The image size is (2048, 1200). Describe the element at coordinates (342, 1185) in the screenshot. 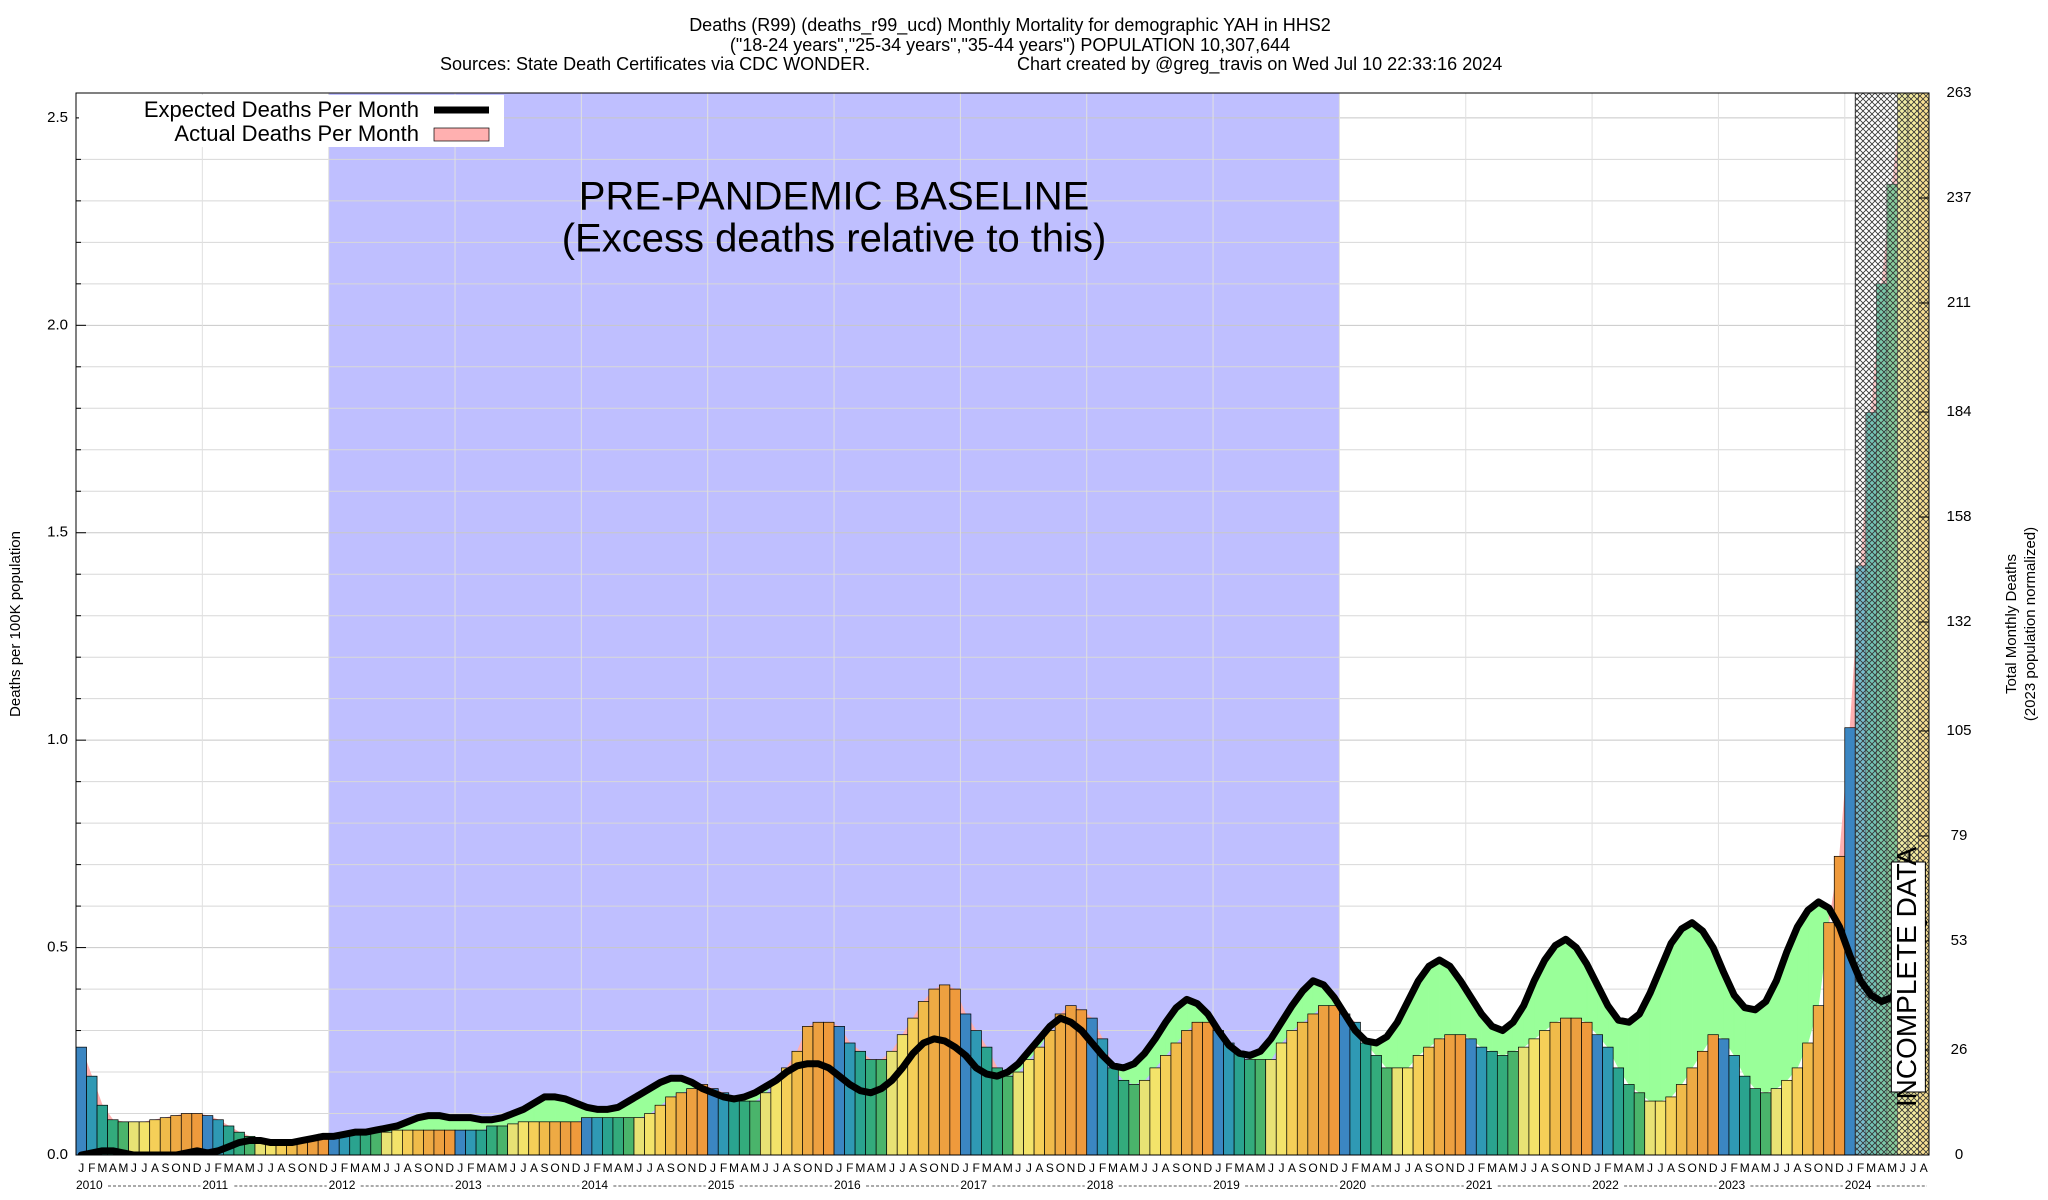

I see `year-label: 2012` at that location.